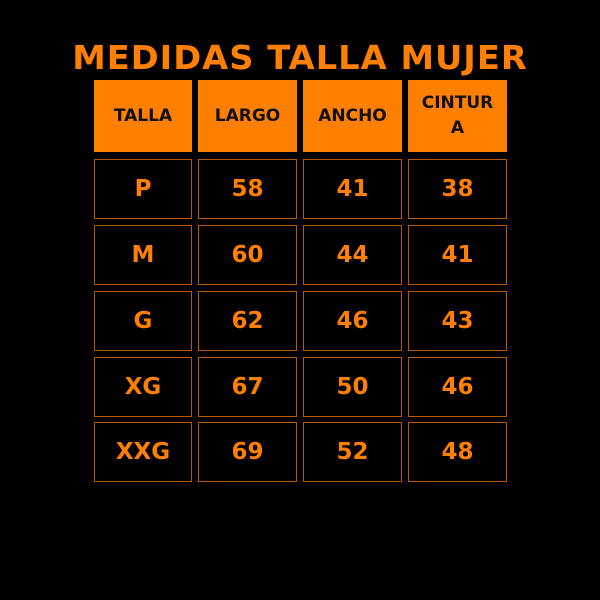 This screenshot has width=600, height=600. Describe the element at coordinates (143, 116) in the screenshot. I see `header-cell: TALLA` at that location.